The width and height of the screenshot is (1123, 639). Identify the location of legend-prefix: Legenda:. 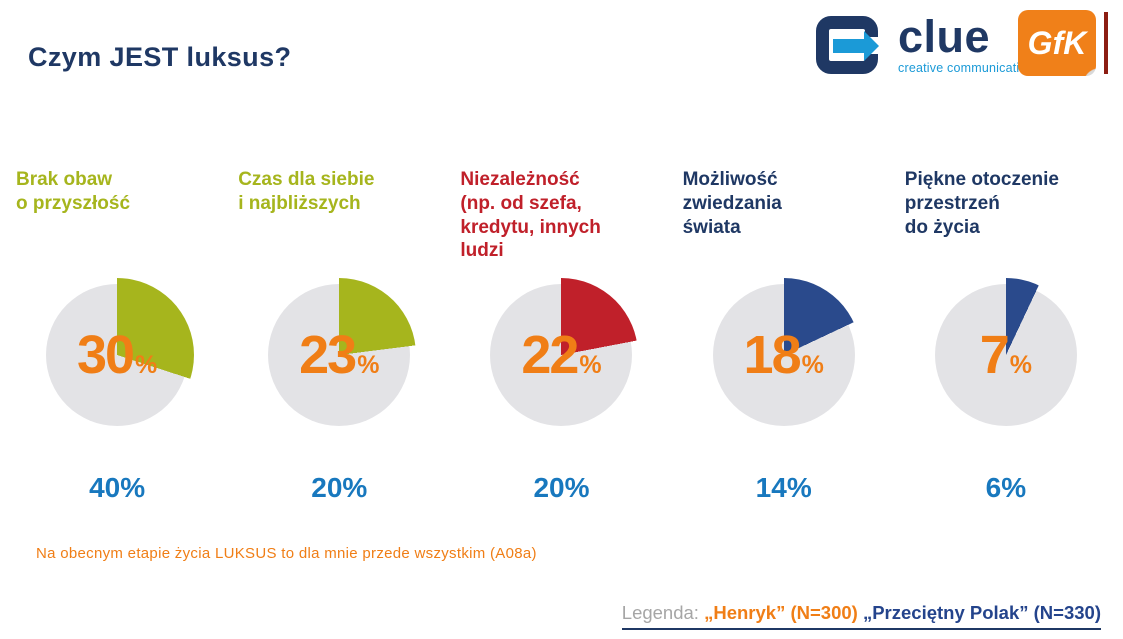
(660, 612).